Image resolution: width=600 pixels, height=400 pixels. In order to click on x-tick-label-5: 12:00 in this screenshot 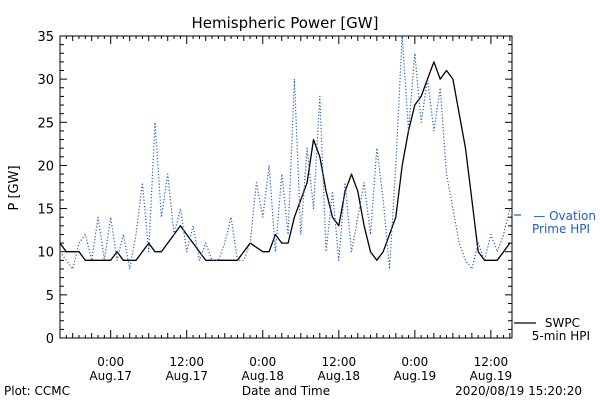, I will do `click(491, 362)`.